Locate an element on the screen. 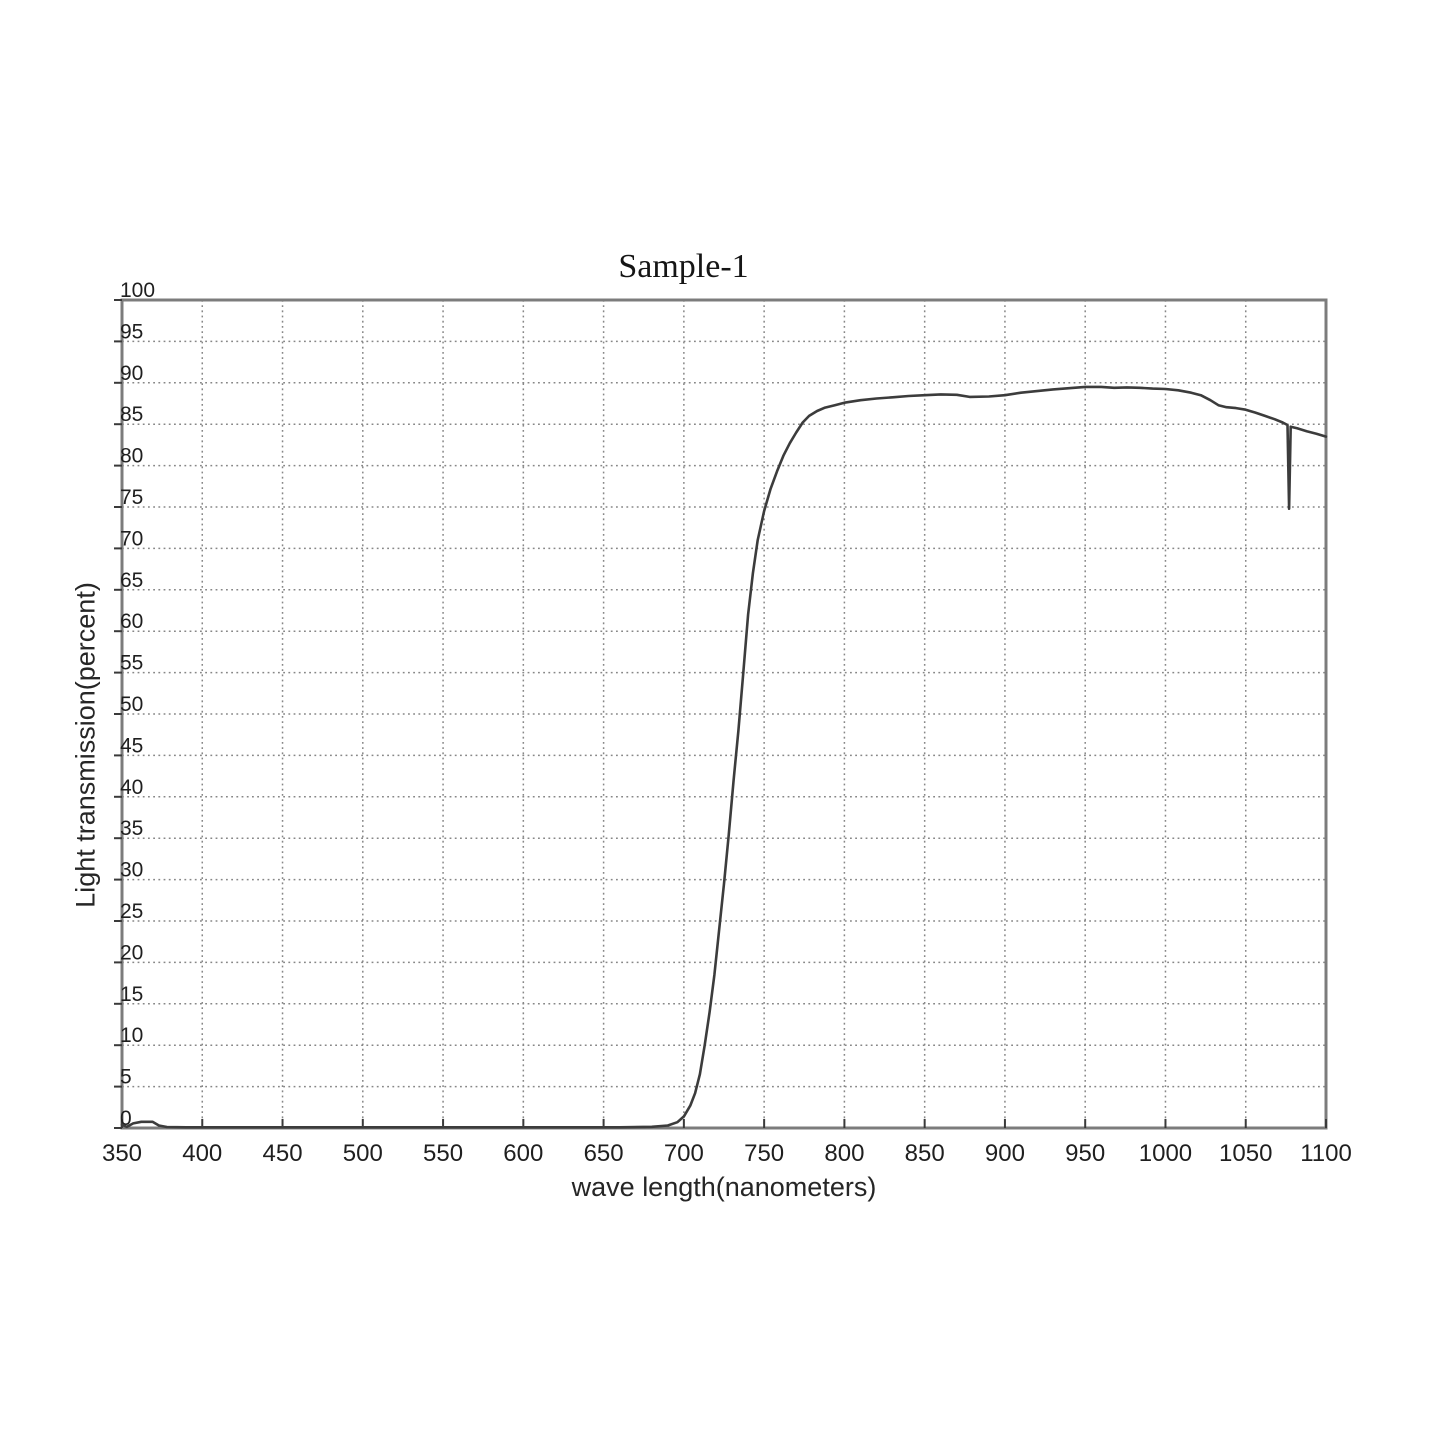 Image resolution: width=1451 pixels, height=1451 pixels. x-tick-label: 350 is located at coordinates (122, 1153).